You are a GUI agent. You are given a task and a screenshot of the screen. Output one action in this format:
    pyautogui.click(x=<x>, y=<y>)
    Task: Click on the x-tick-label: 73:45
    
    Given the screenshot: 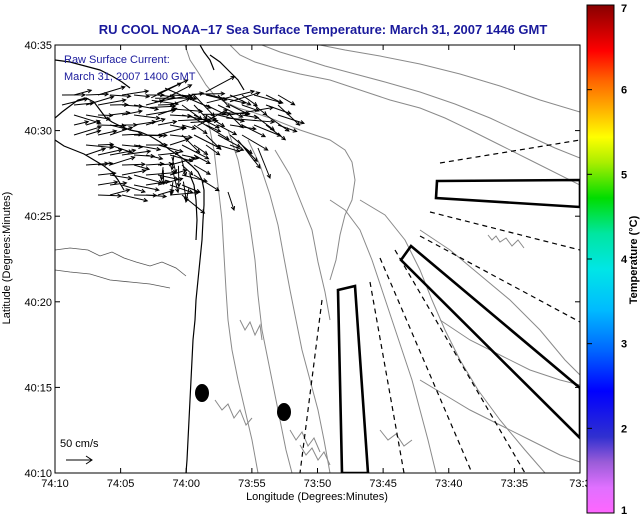 What is the action you would take?
    pyautogui.click(x=383, y=484)
    